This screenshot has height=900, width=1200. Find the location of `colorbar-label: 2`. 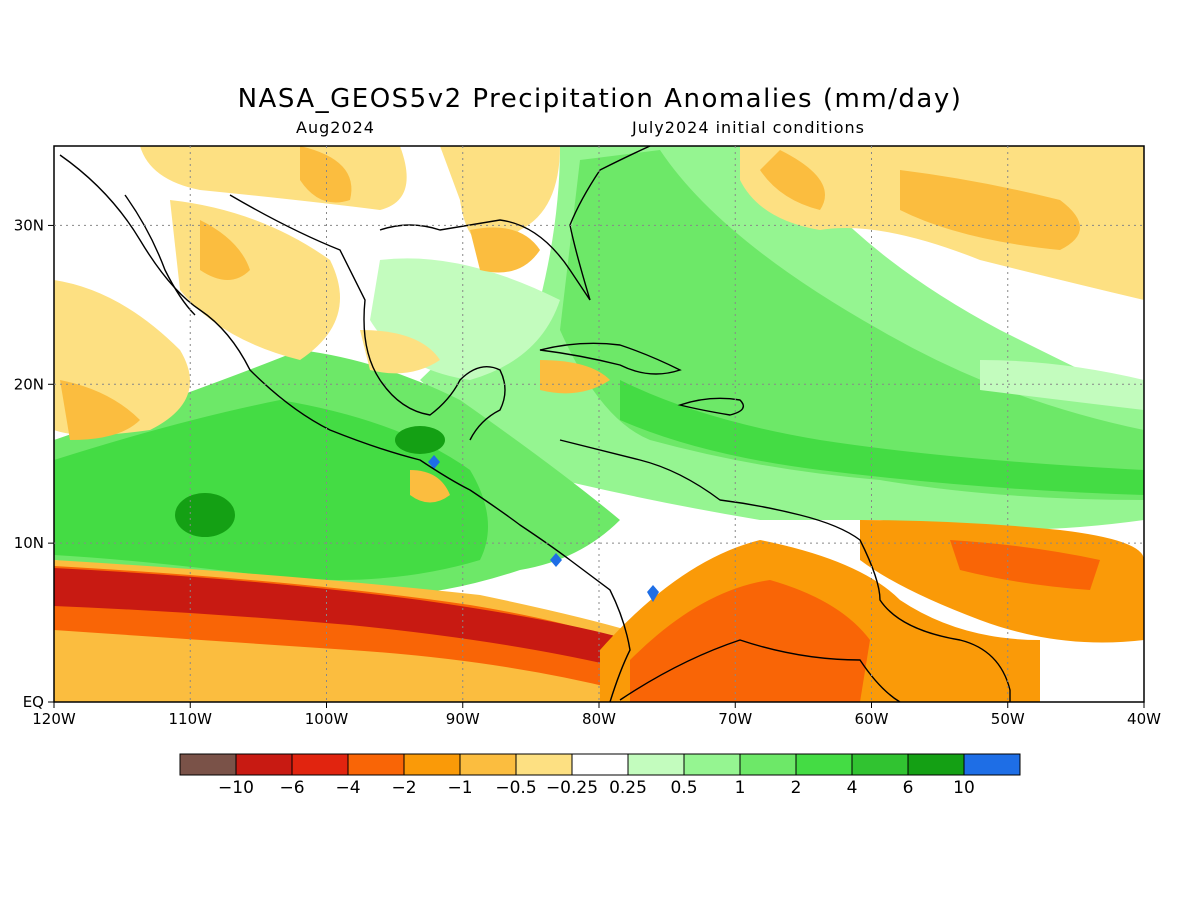

colorbar-label: 2 is located at coordinates (796, 788).